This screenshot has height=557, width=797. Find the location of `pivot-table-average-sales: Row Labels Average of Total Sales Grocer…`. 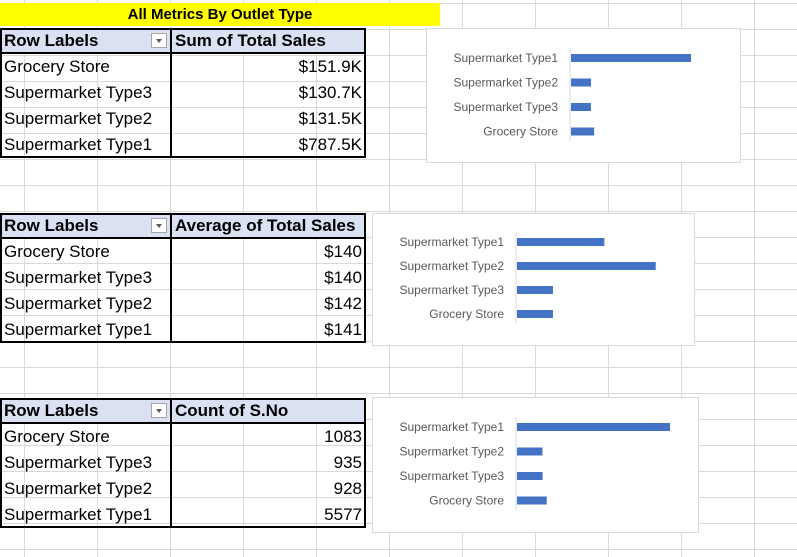

pivot-table-average-sales: Row Labels Average of Total Sales Grocer… is located at coordinates (183, 278).